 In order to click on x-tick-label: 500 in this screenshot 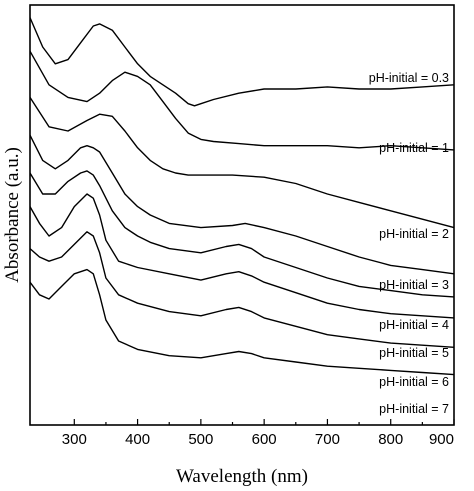, I will do `click(200, 439)`.